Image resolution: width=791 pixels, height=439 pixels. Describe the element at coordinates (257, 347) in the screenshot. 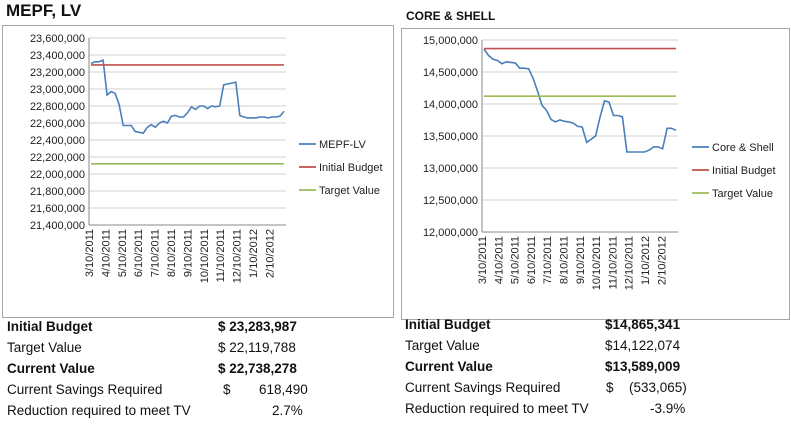

I see `summary-value: $ 22,119,788` at that location.